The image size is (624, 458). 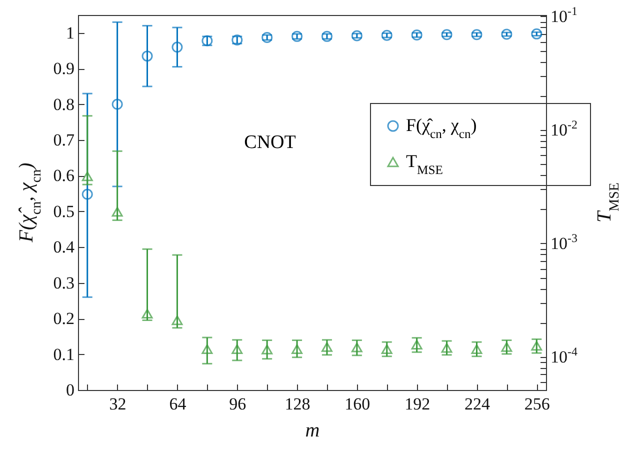 I want to click on y-tick-label: 0.8, so click(x=63, y=104).